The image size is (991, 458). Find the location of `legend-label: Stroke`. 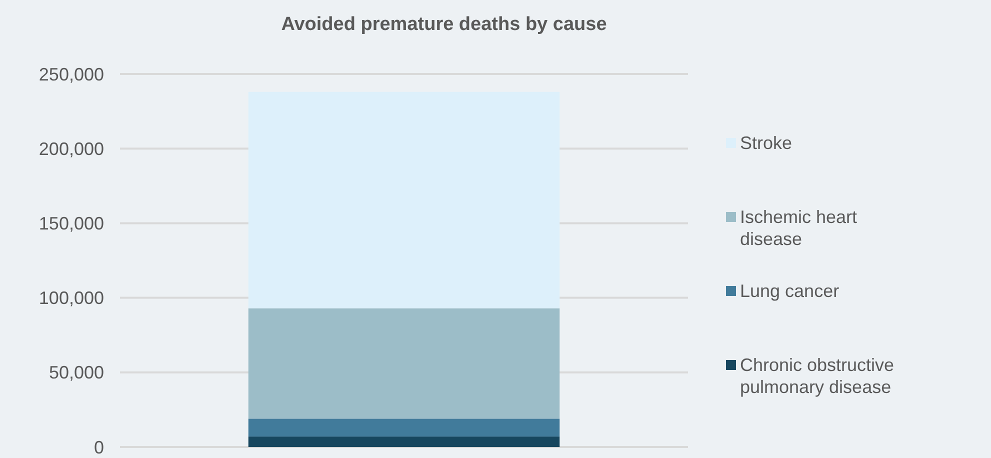

legend-label: Stroke is located at coordinates (766, 143).